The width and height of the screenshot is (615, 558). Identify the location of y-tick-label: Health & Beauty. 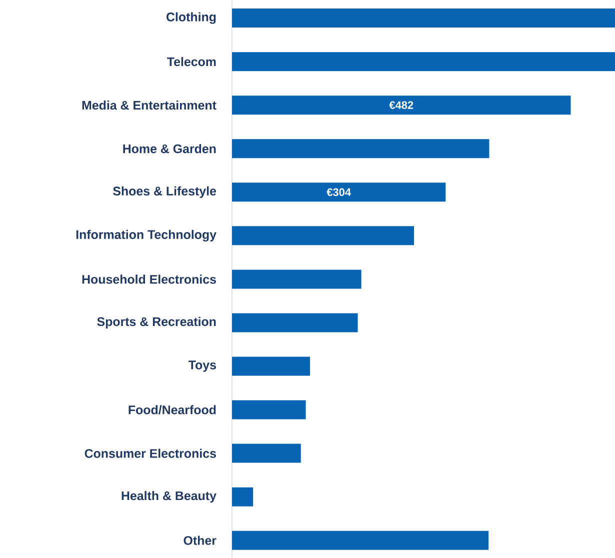
(169, 496).